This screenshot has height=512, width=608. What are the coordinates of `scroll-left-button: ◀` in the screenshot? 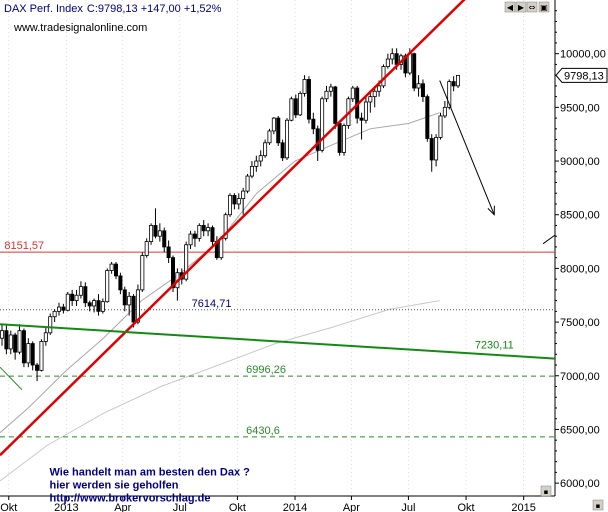 It's located at (510, 7).